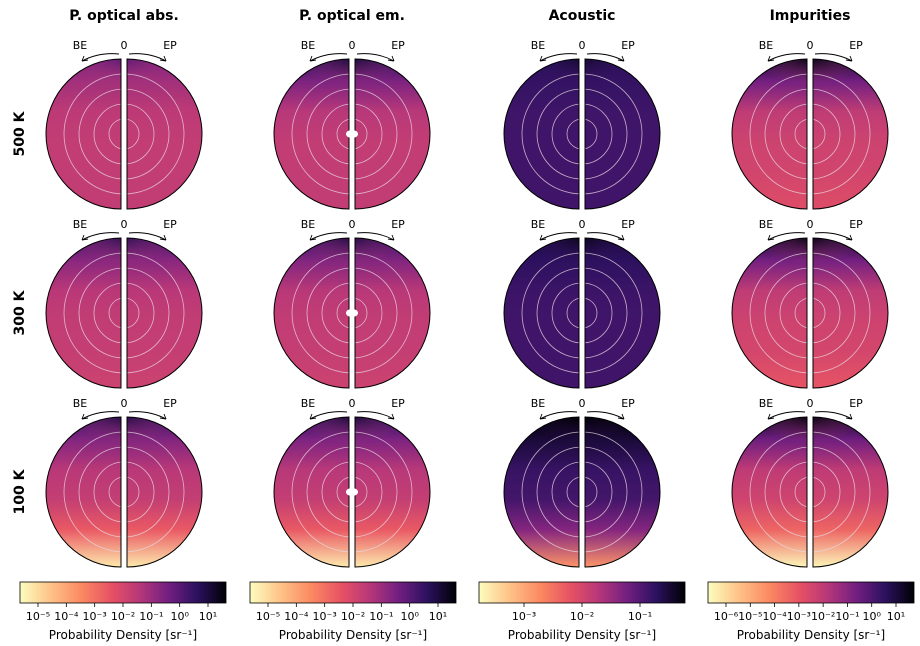 The height and width of the screenshot is (646, 920). I want to click on polar-panel-r2-c0: BE 0 EP, so click(124, 482).